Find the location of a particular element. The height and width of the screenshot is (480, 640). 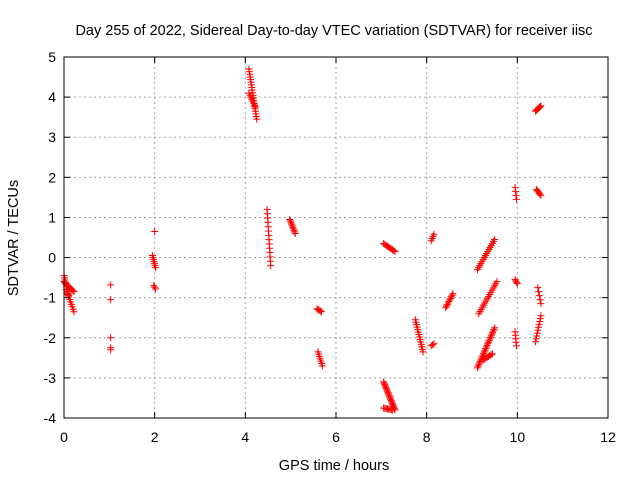

y-tick-label: -2 is located at coordinates (50, 338).